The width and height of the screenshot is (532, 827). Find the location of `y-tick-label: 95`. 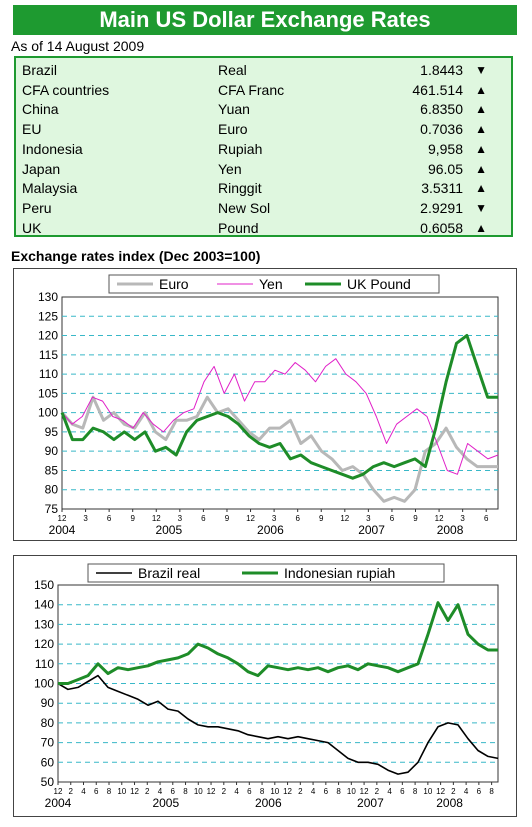

y-tick-label: 95 is located at coordinates (52, 432).